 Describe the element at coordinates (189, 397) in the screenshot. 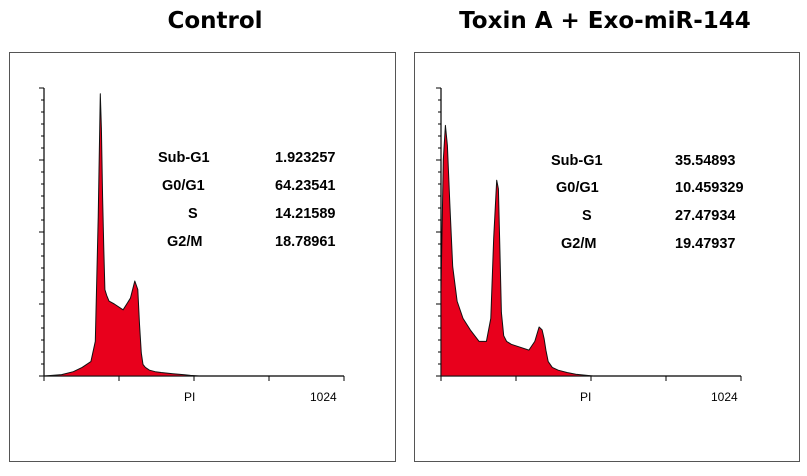

I see `control-x-axis-label: PI` at that location.